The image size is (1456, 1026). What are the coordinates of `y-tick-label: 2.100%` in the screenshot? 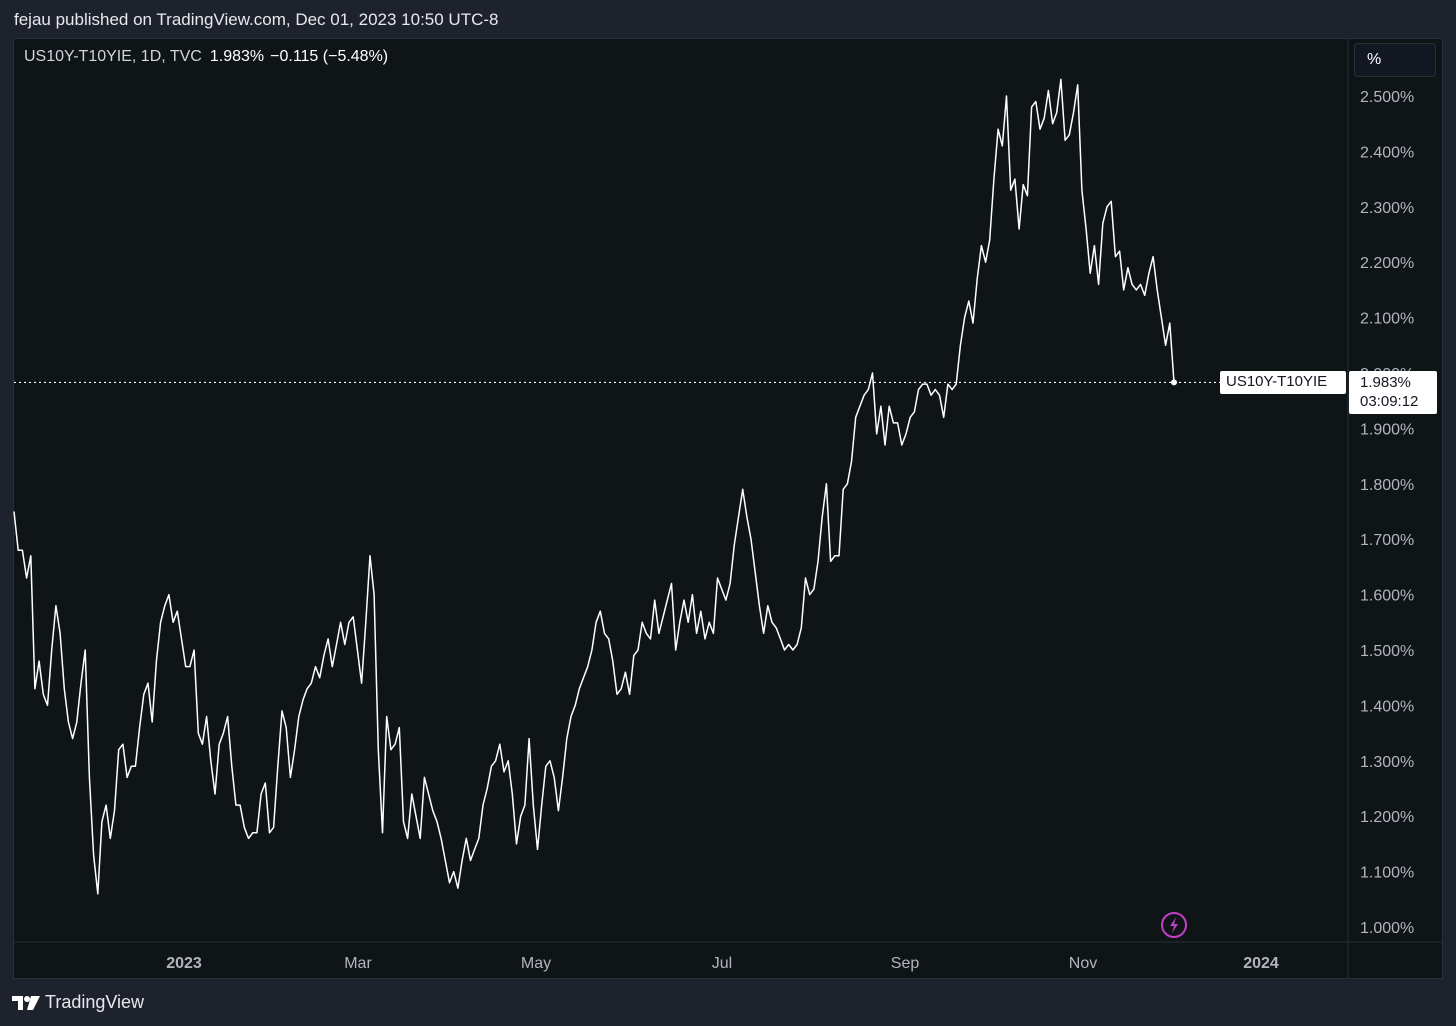 It's located at (1387, 319).